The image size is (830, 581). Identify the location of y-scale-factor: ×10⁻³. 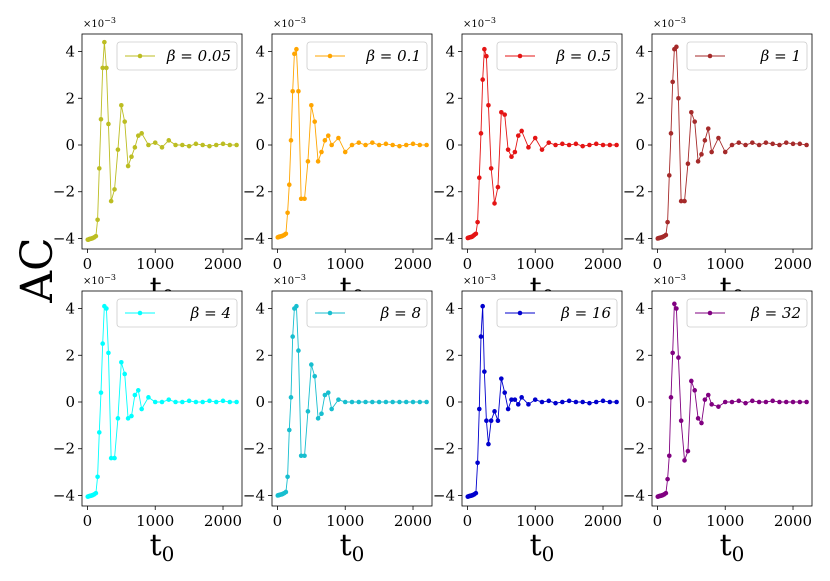
(99, 23).